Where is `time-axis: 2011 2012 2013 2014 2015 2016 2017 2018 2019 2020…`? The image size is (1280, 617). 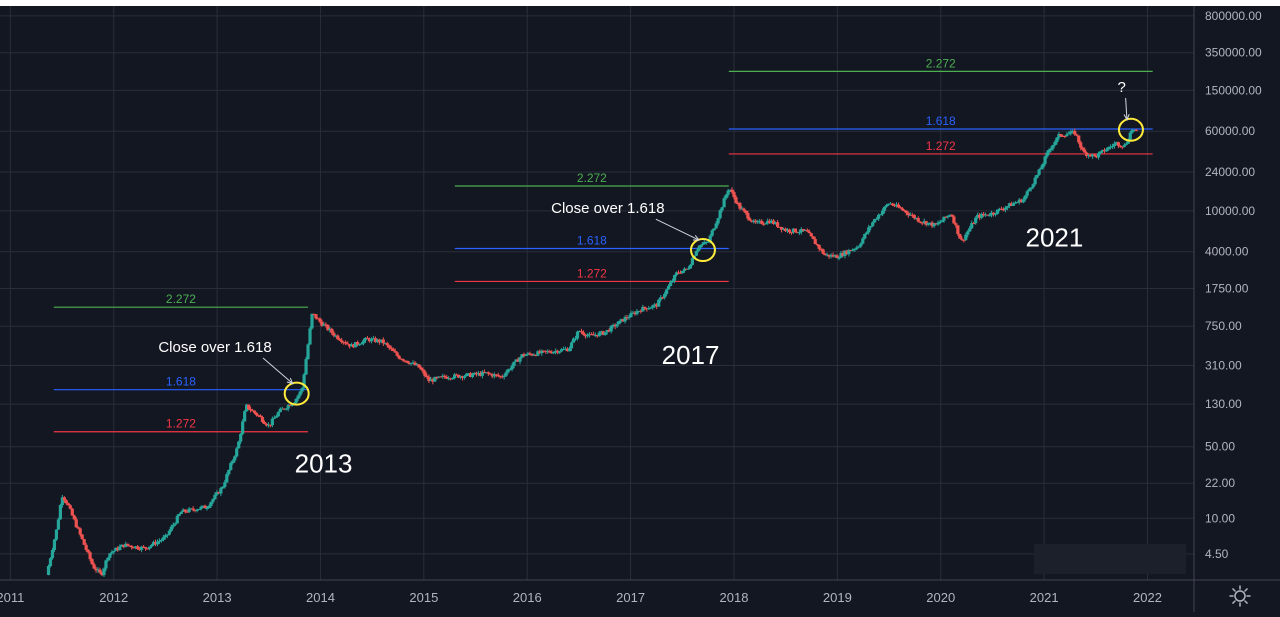
time-axis: 2011 2012 2013 2014 2015 2016 2017 2018 2019 2020… is located at coordinates (581, 597).